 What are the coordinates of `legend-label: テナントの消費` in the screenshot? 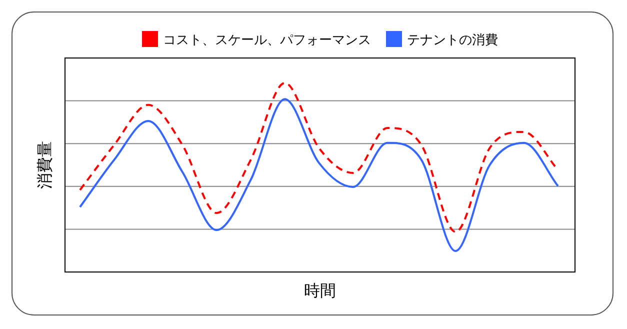 It's located at (452, 40).